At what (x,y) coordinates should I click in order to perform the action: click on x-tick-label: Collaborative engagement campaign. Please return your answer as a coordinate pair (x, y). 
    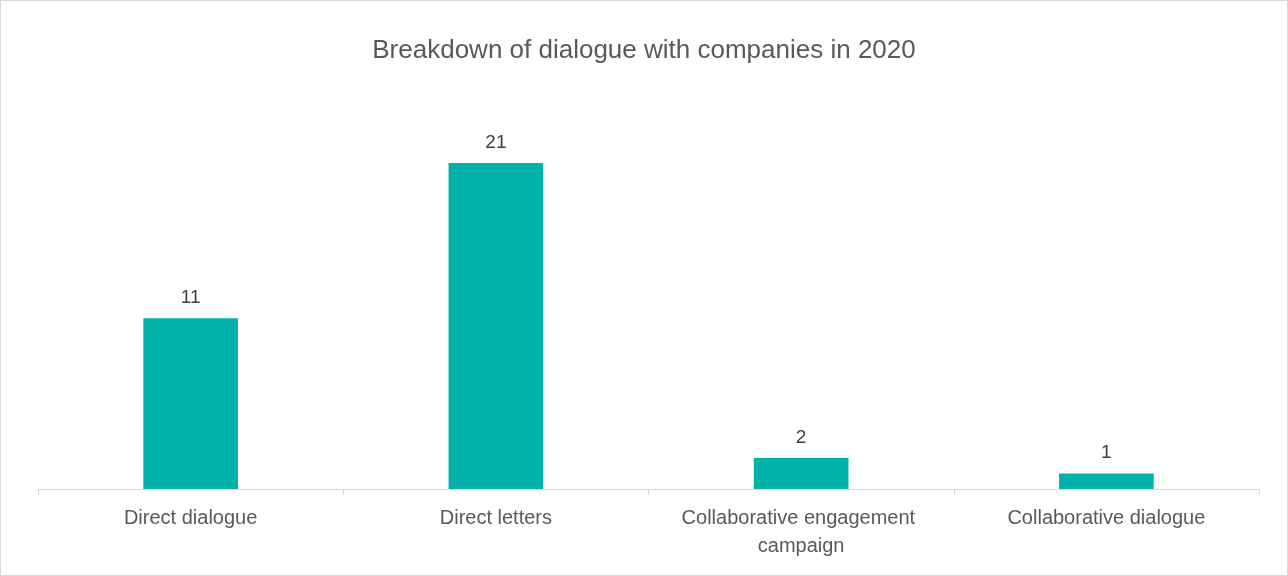
    Looking at the image, I should click on (801, 531).